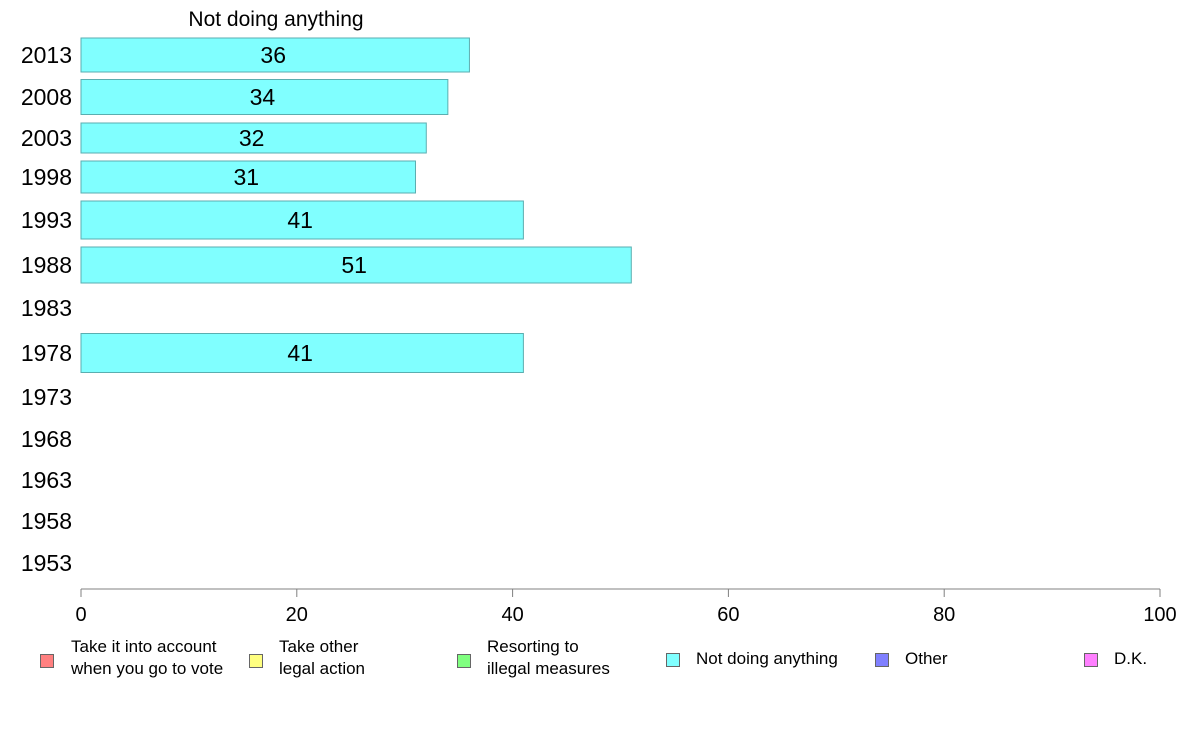 The width and height of the screenshot is (1188, 736). I want to click on y-tick-label: 1983, so click(46, 308).